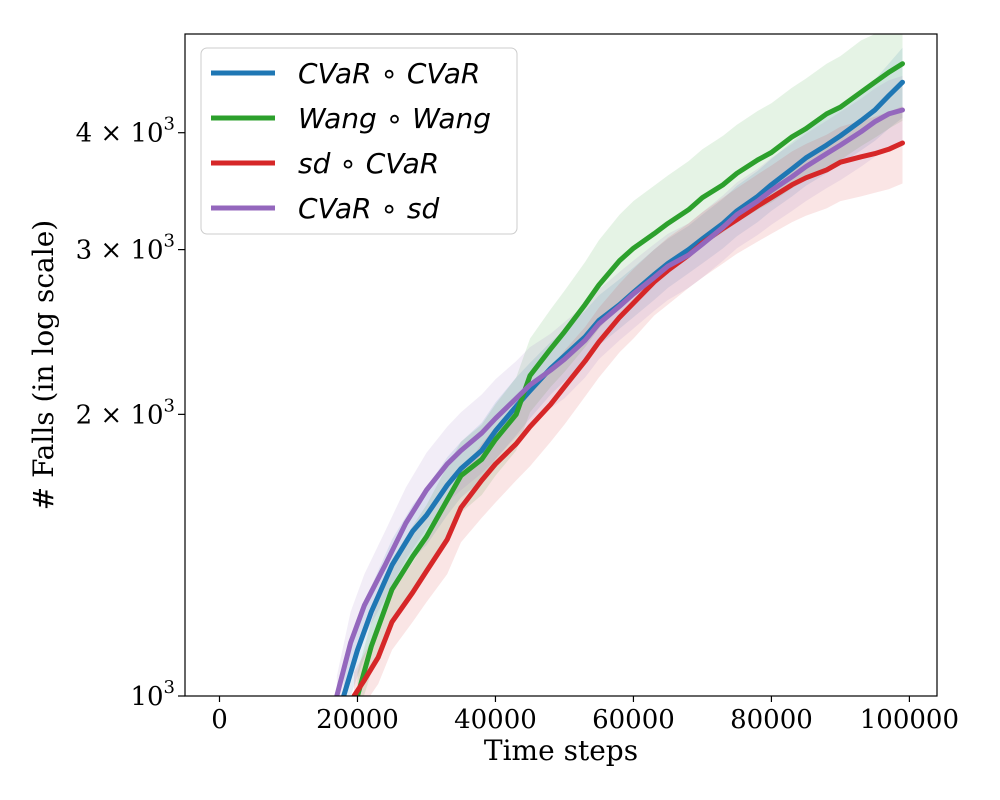 The width and height of the screenshot is (1000, 800). I want to click on y-axis-ticks: 103 2 × 103 3 × 103 4 × 103, so click(130, 413).